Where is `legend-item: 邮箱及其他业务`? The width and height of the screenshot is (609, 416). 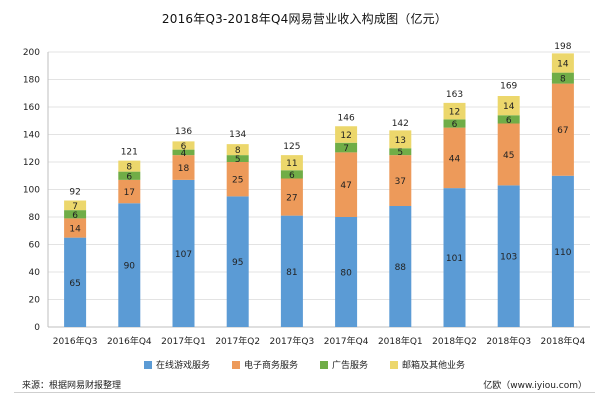
legend-item: 邮箱及其他业务 is located at coordinates (427, 364).